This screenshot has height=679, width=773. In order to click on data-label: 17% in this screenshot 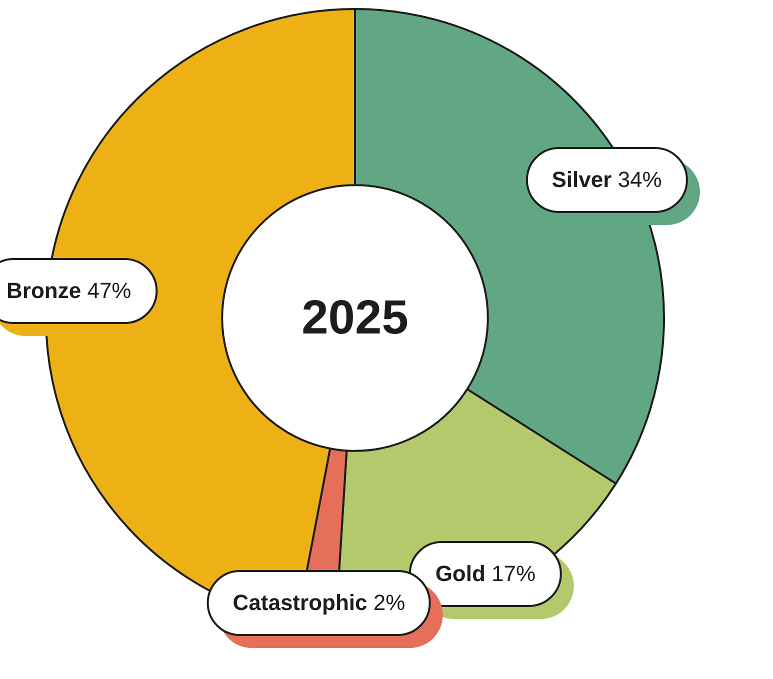, I will do `click(514, 573)`.